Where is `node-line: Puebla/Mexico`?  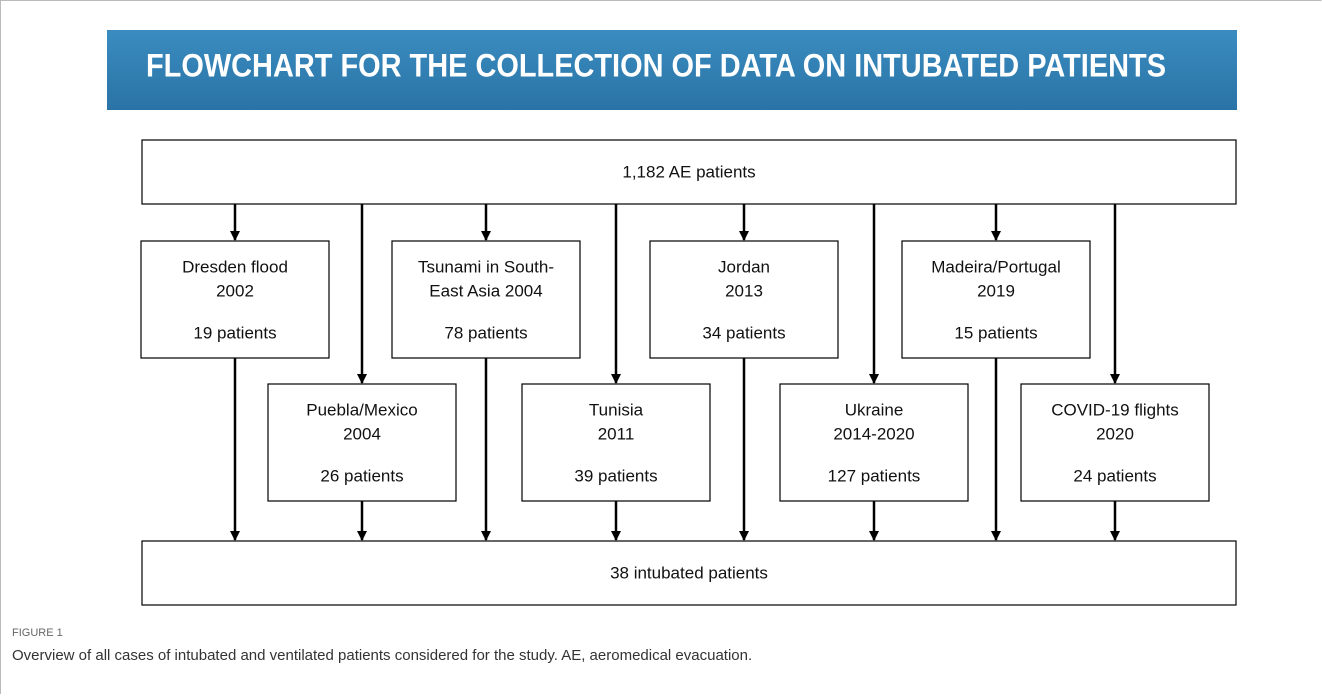
node-line: Puebla/Mexico is located at coordinates (362, 409).